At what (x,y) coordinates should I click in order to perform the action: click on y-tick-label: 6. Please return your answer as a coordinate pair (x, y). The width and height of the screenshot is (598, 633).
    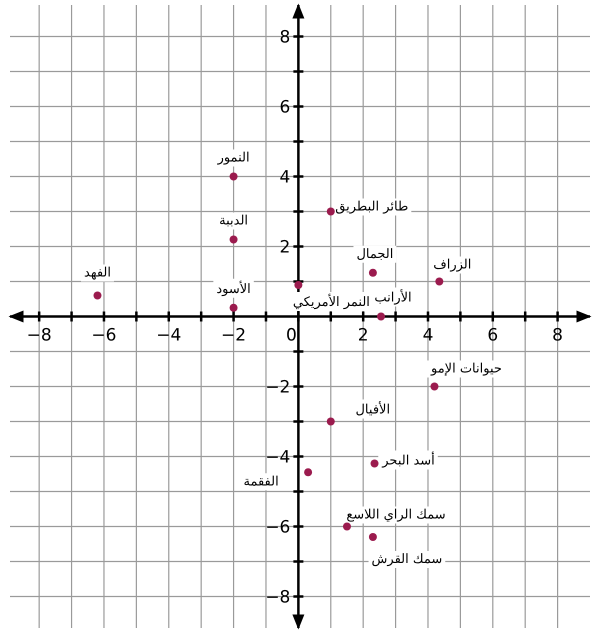
    Looking at the image, I should click on (285, 108).